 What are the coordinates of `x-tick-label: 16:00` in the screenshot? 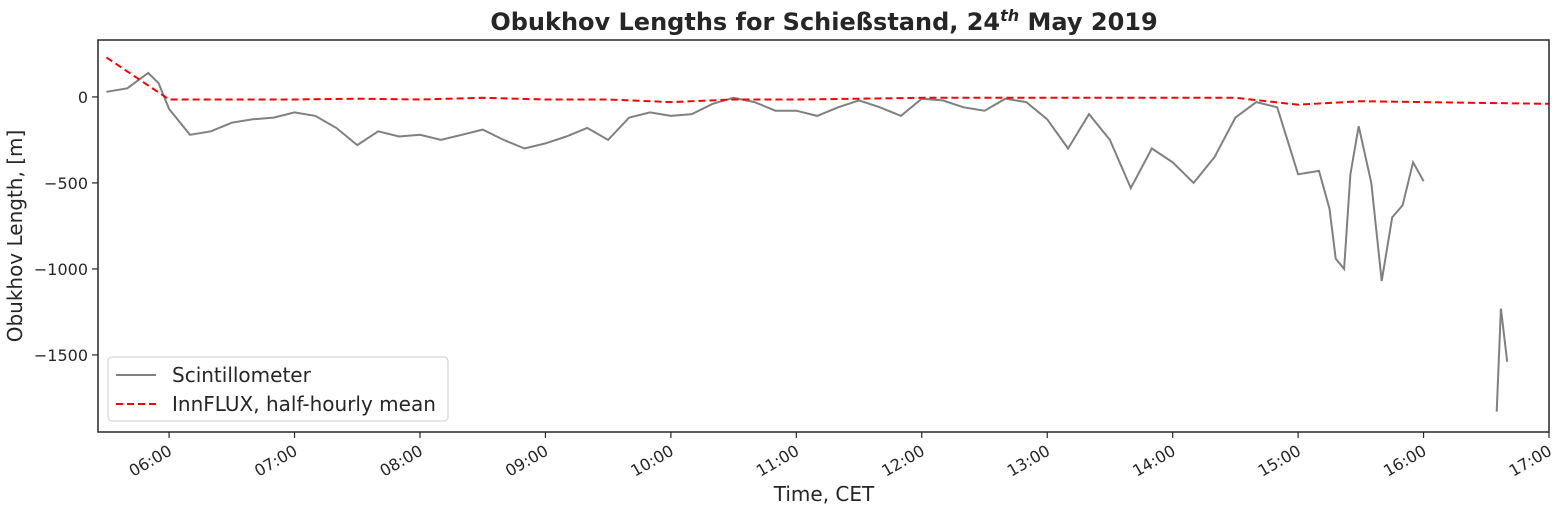 It's located at (1404, 461).